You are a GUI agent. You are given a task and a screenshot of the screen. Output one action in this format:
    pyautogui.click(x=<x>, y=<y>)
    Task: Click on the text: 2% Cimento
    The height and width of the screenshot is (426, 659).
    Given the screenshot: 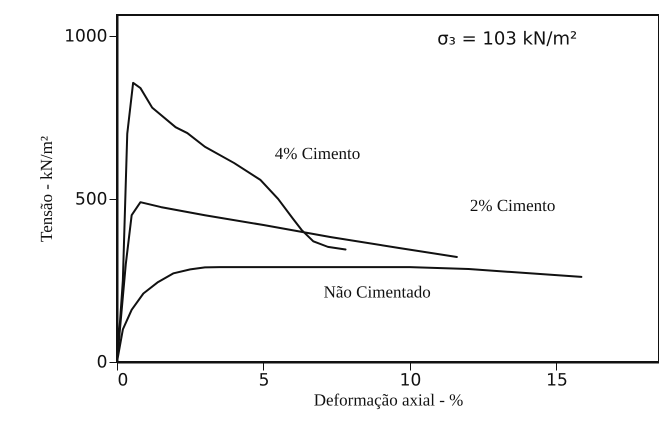 What is the action you would take?
    pyautogui.click(x=513, y=205)
    